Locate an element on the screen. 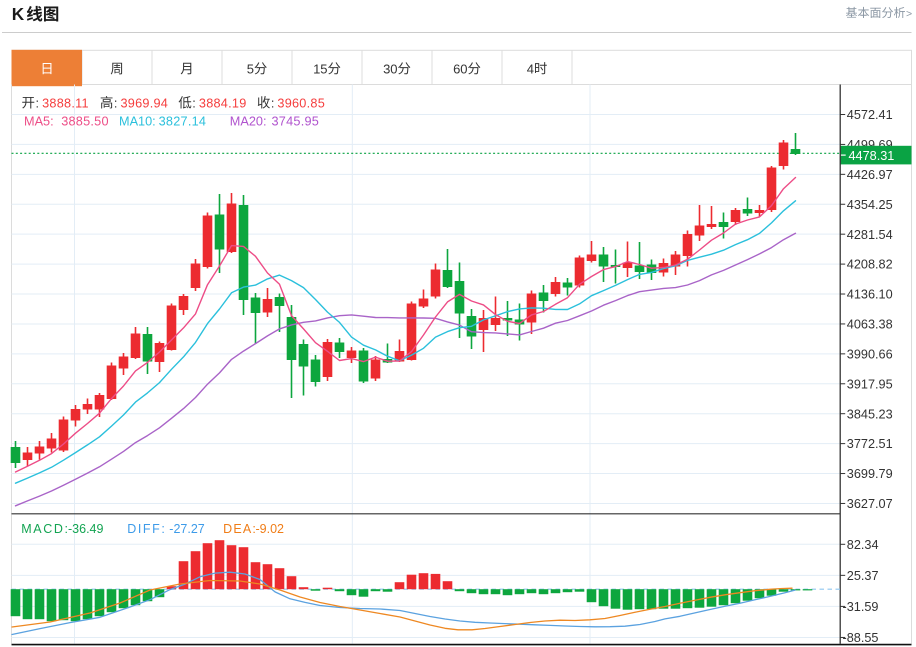 This screenshot has height=647, width=916. svg-text: 82.34 is located at coordinates (863, 545).